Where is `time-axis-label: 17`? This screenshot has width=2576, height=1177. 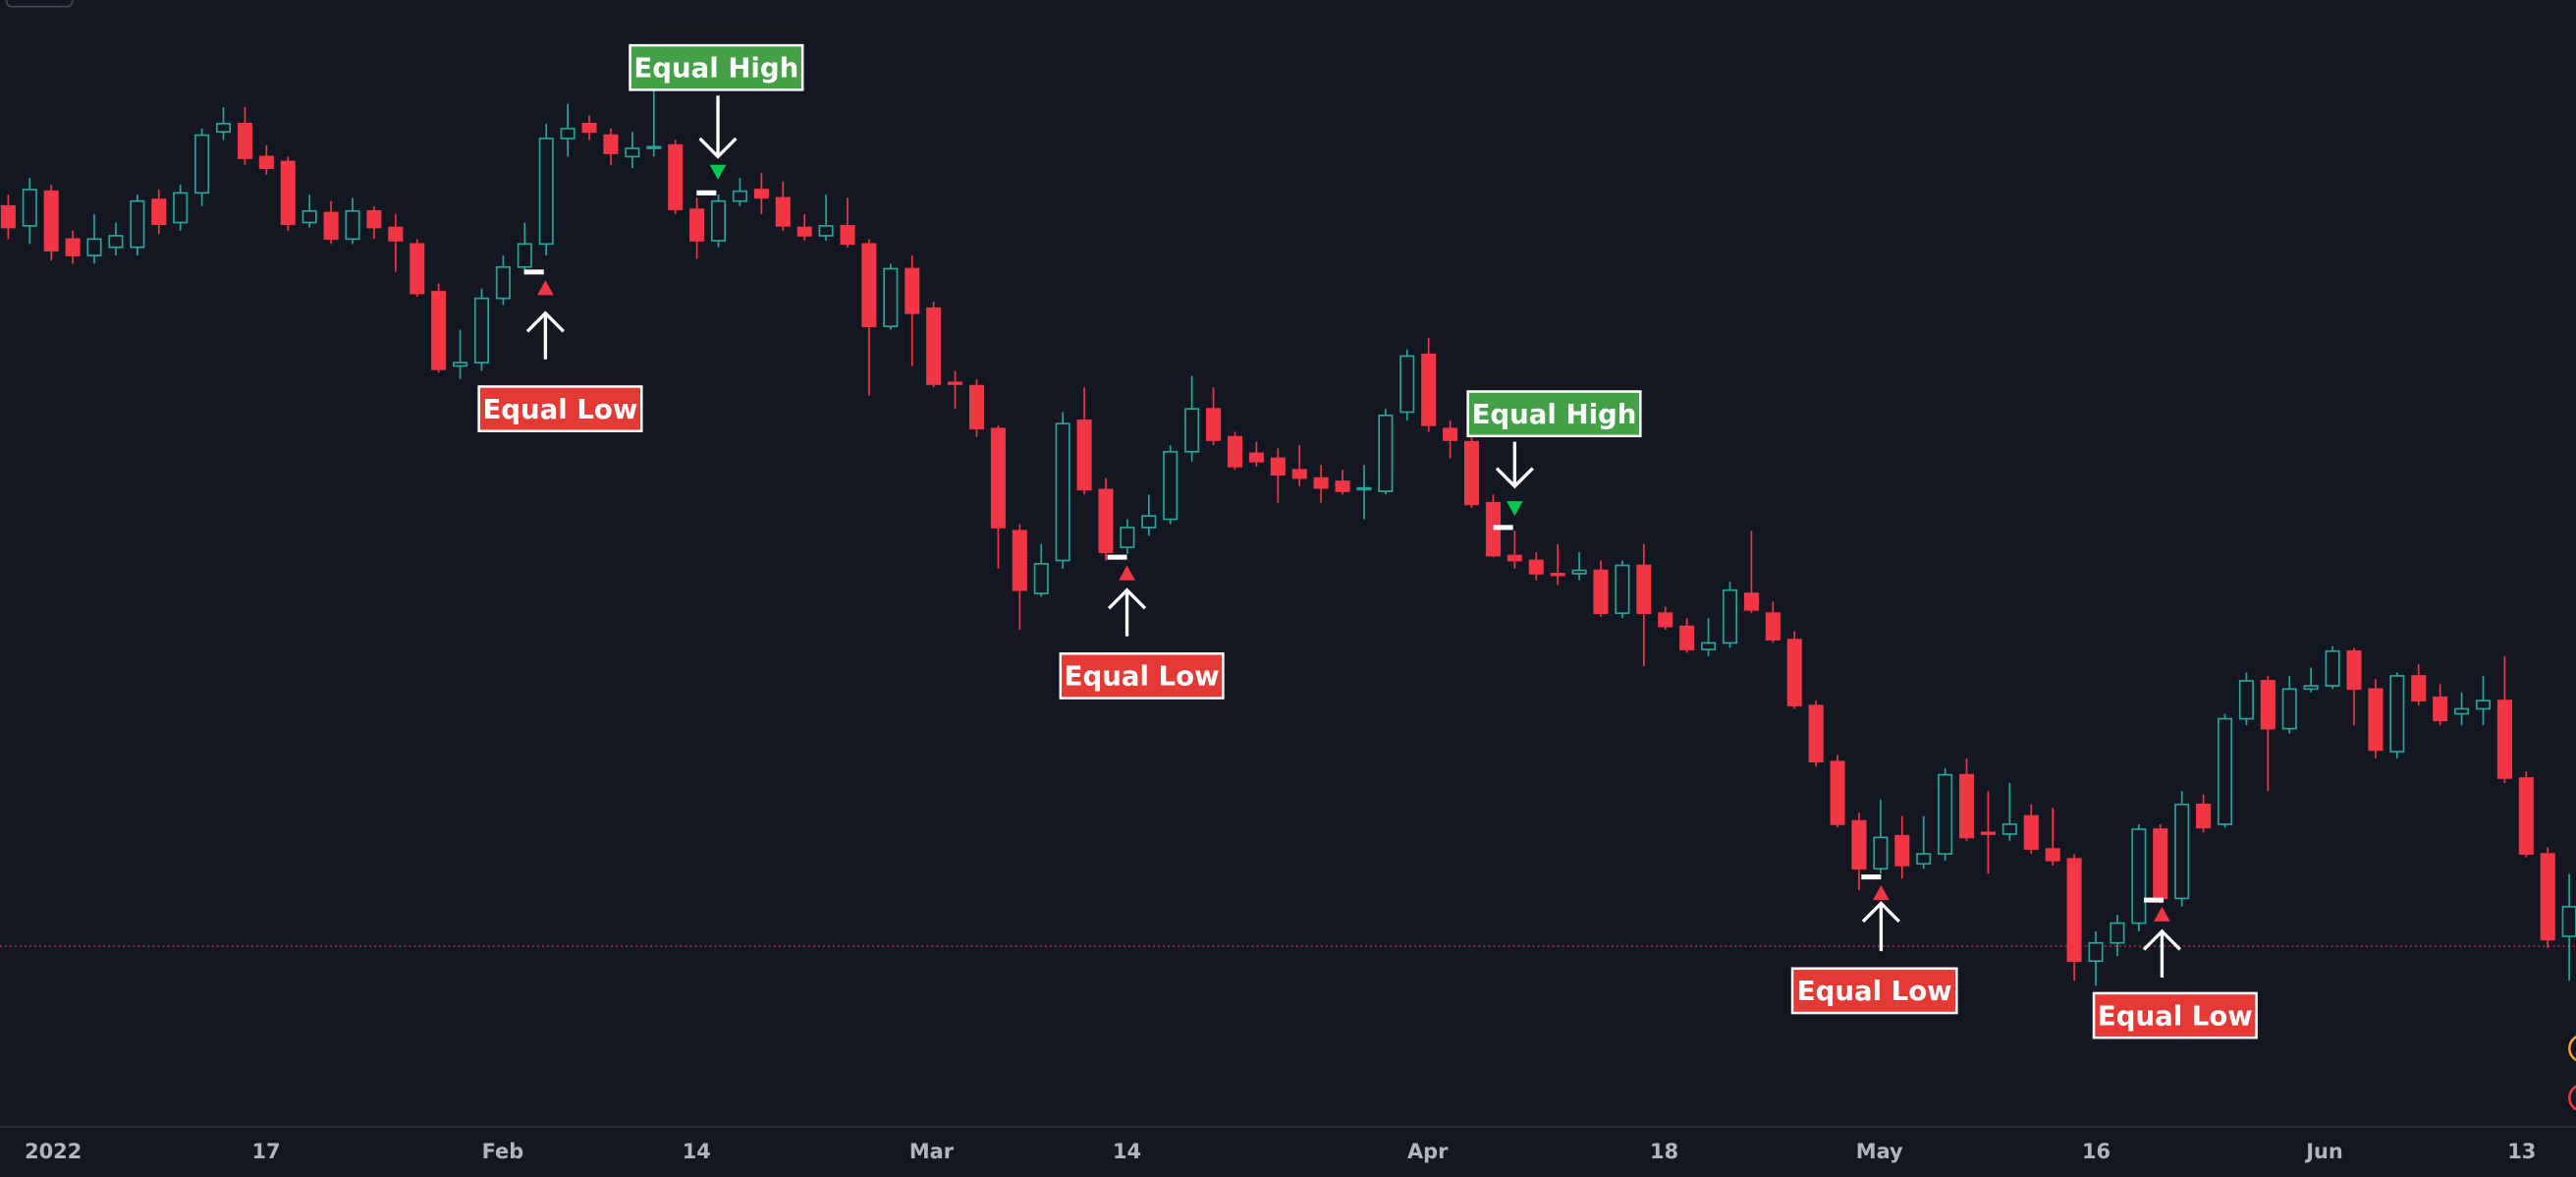 time-axis-label: 17 is located at coordinates (265, 1151).